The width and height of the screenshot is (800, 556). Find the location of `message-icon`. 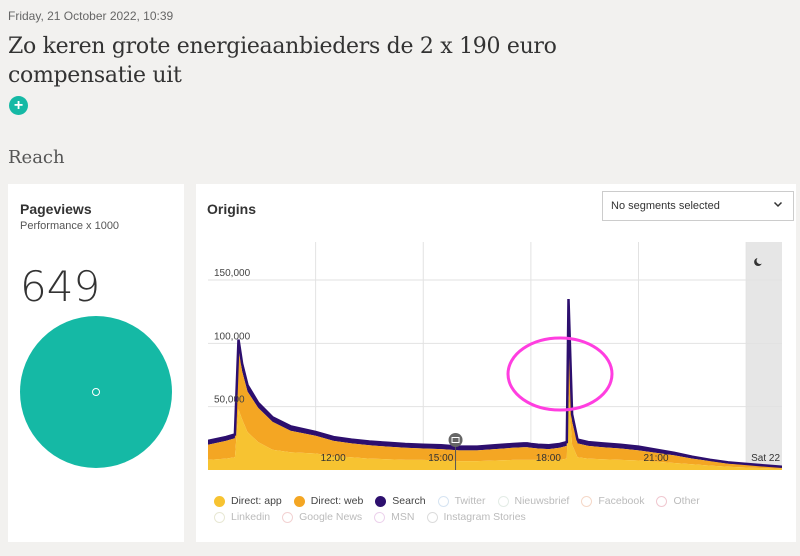

message-icon is located at coordinates (455, 440).